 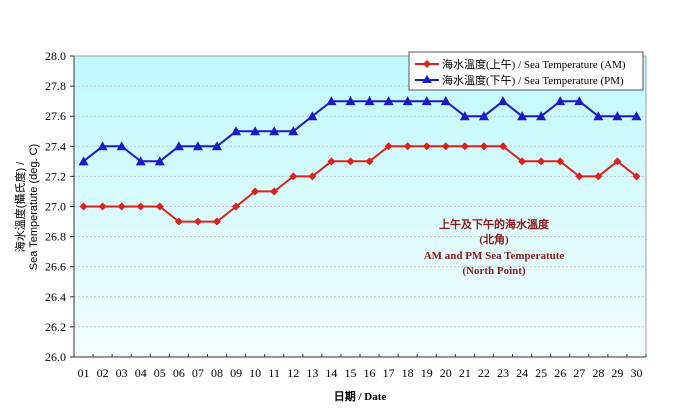 What do you see at coordinates (55, 56) in the screenshot?
I see `y-tick-label: 28.0` at bounding box center [55, 56].